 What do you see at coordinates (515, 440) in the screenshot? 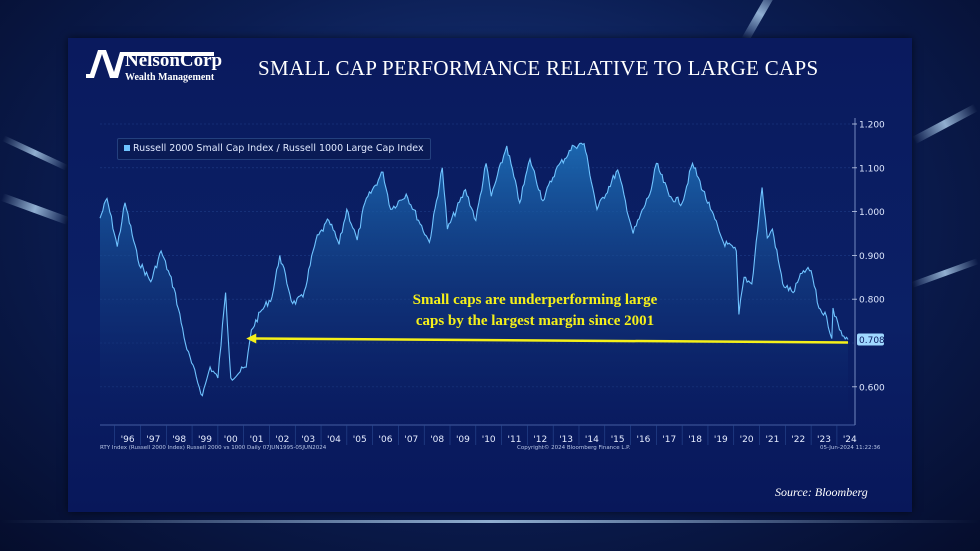
I see `x-tick-label: '11` at bounding box center [515, 440].